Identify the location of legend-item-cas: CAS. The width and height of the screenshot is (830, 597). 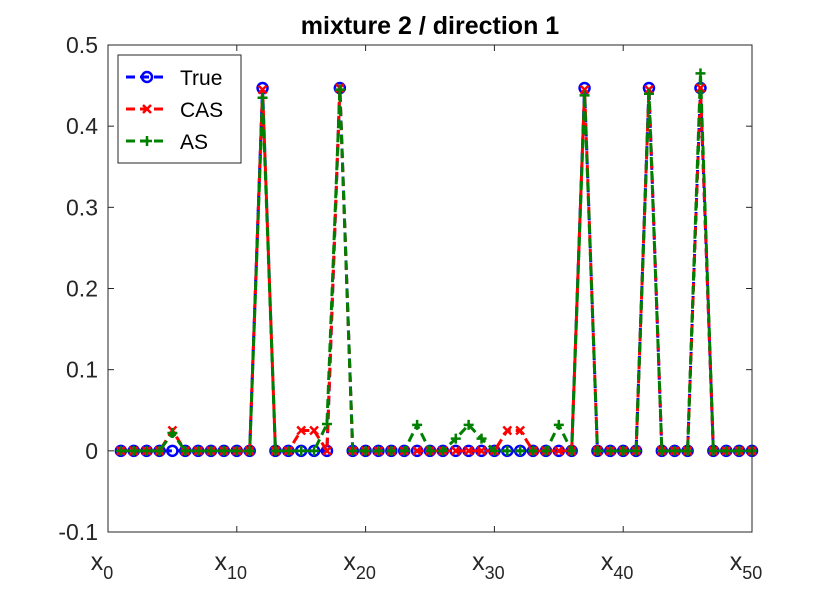
(174, 110).